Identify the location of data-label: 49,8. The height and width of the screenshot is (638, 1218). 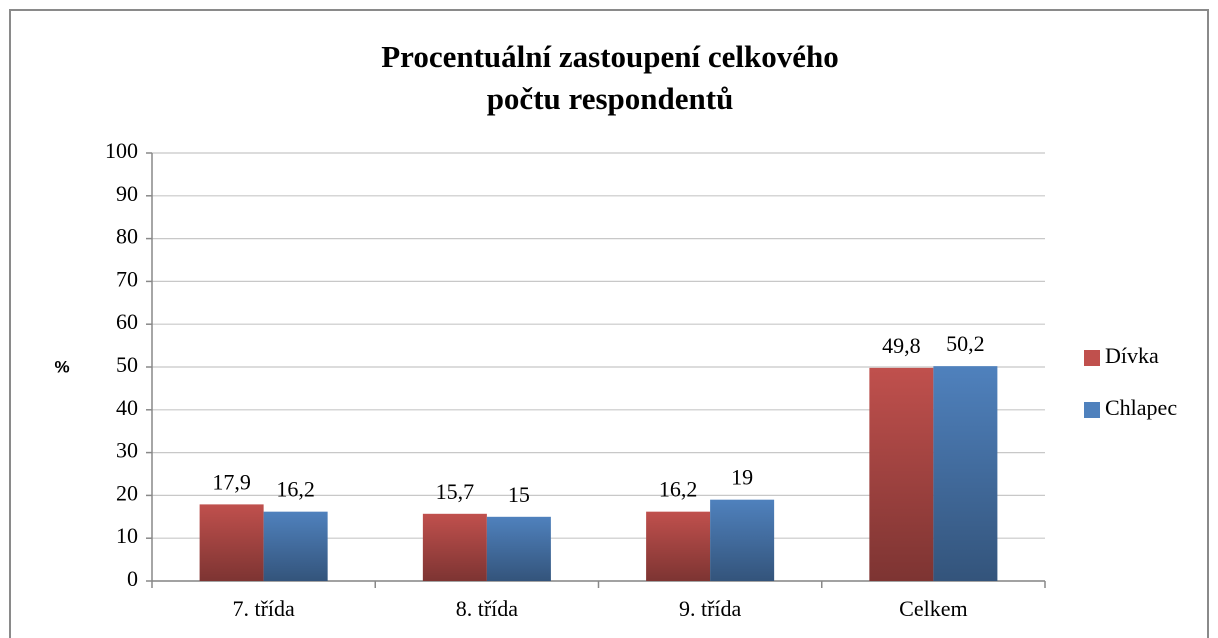
(901, 345).